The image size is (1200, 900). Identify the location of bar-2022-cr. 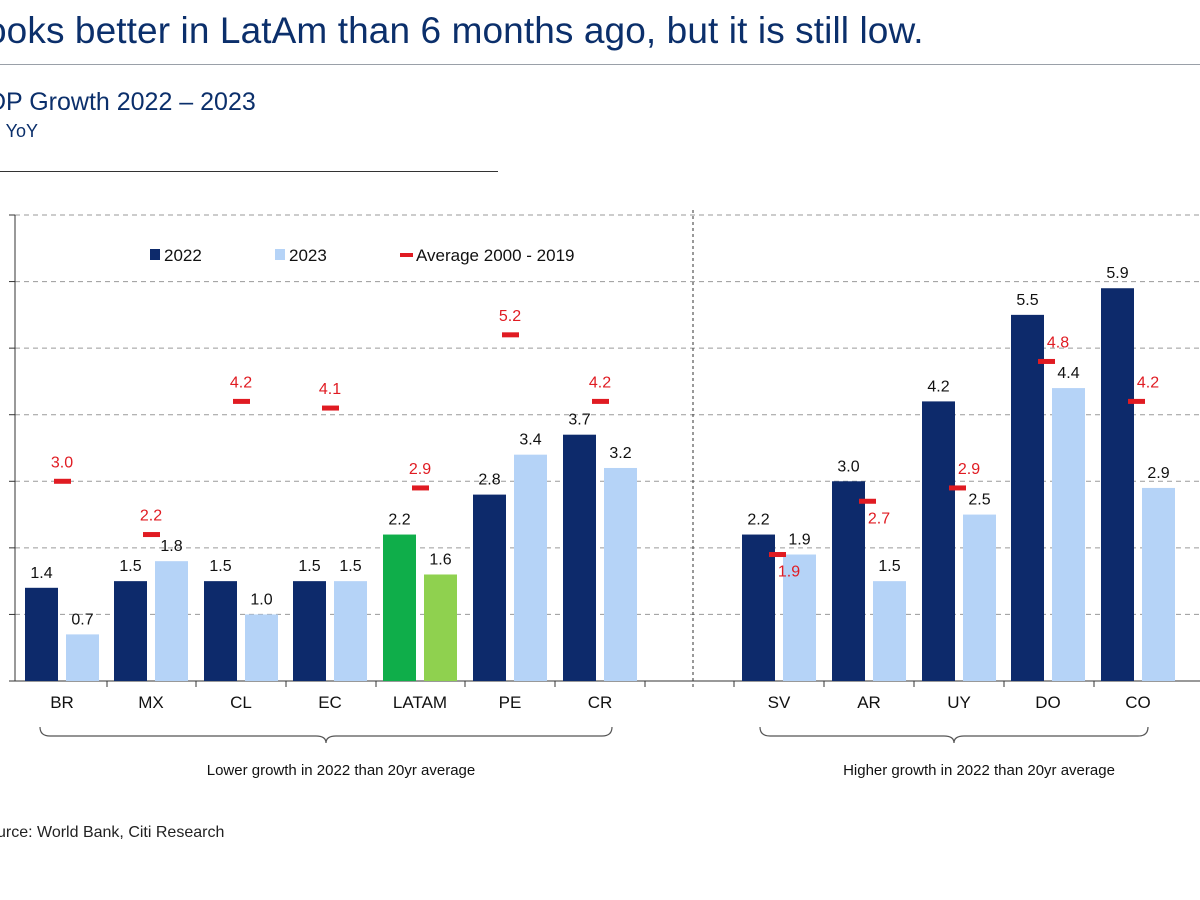
(579, 557).